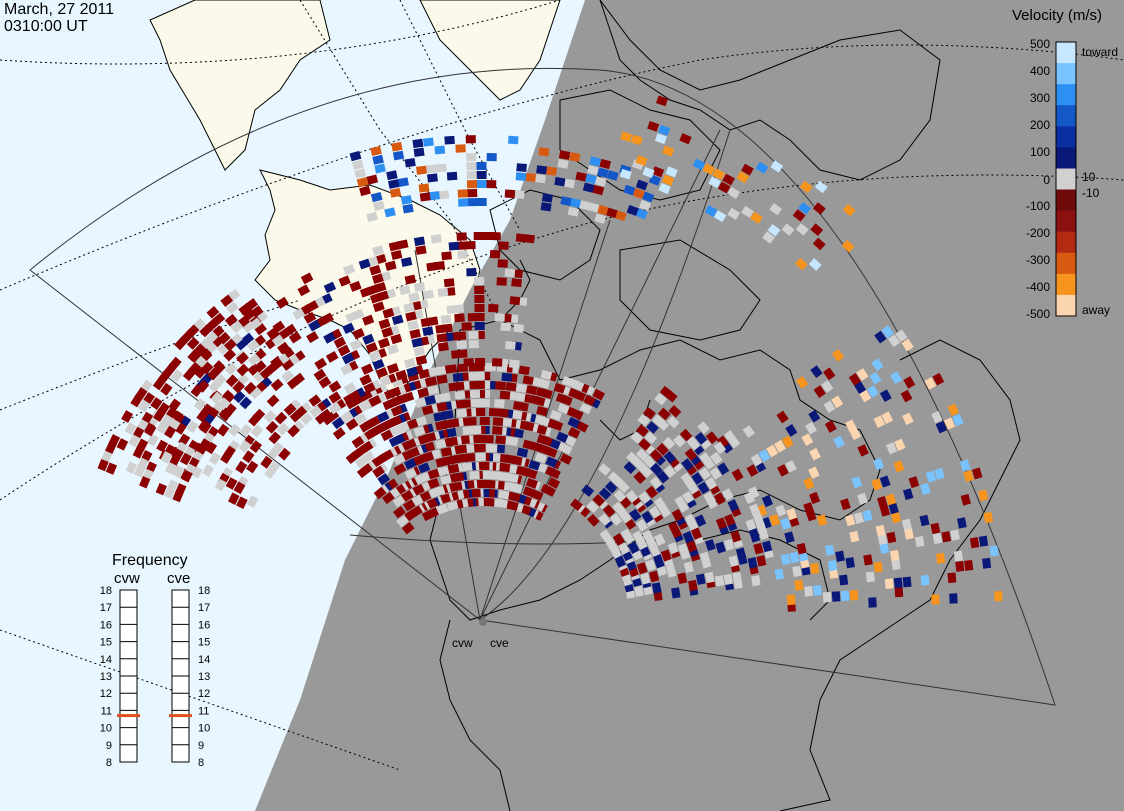 The height and width of the screenshot is (811, 1124). What do you see at coordinates (106, 729) in the screenshot?
I see `frequency-tick-left: 10` at bounding box center [106, 729].